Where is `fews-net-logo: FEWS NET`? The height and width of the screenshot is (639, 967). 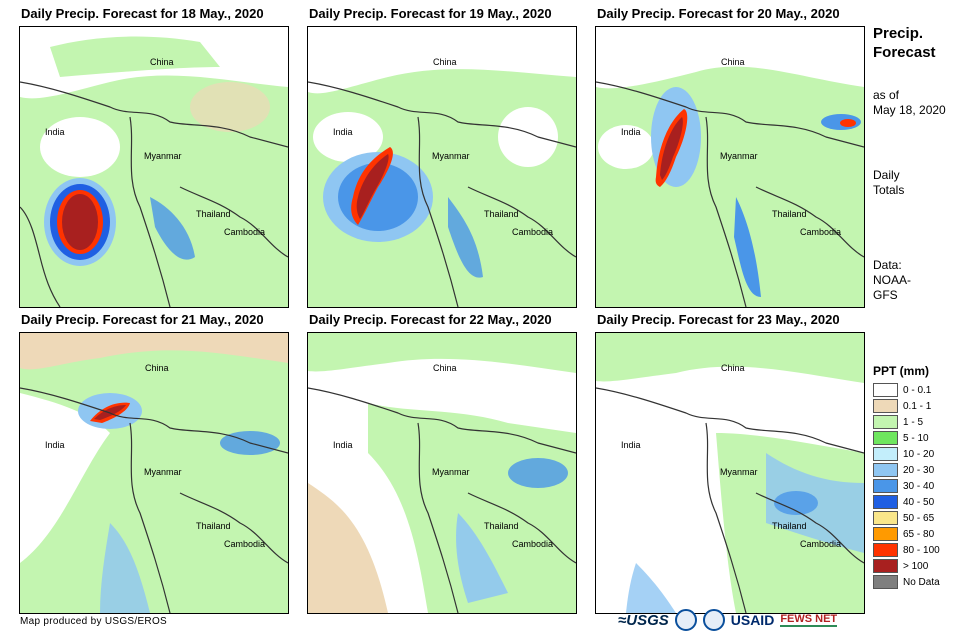
fews-net-logo: FEWS NET is located at coordinates (809, 620).